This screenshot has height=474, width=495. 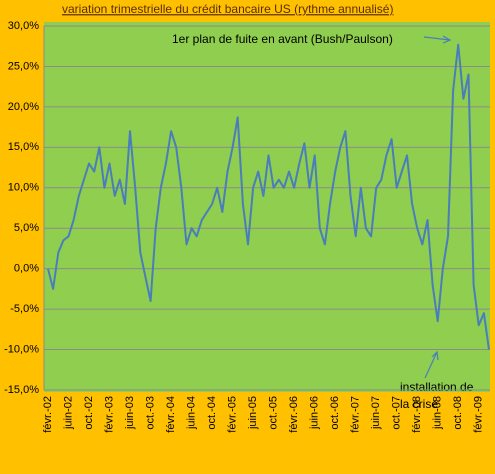 What do you see at coordinates (23, 107) in the screenshot?
I see `y-tick-label: 20,0%` at bounding box center [23, 107].